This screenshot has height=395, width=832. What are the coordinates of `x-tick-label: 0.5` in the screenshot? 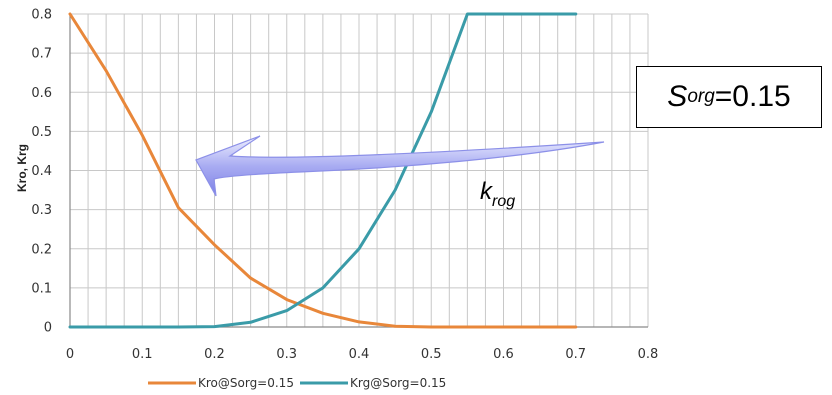 It's located at (431, 354).